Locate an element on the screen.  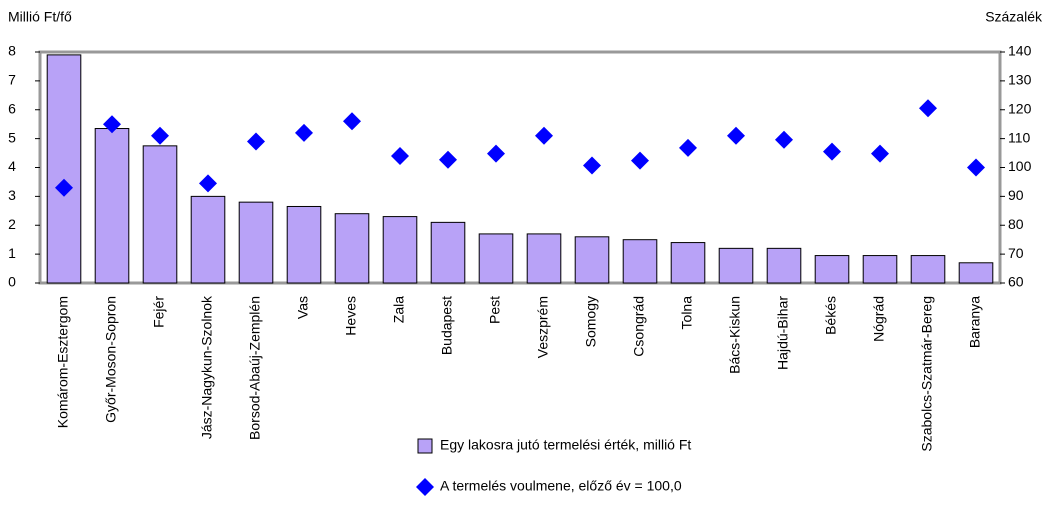
y-tick-label: 7 is located at coordinates (12, 80).